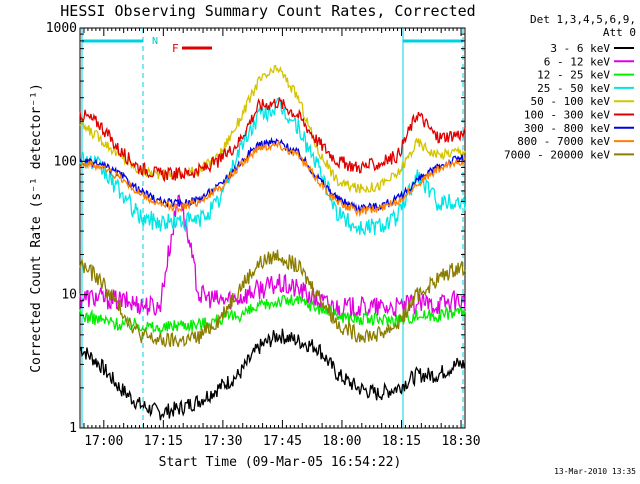 Image resolution: width=640 pixels, height=484 pixels. What do you see at coordinates (282, 441) in the screenshot?
I see `x-tick-label: 17:45` at bounding box center [282, 441].